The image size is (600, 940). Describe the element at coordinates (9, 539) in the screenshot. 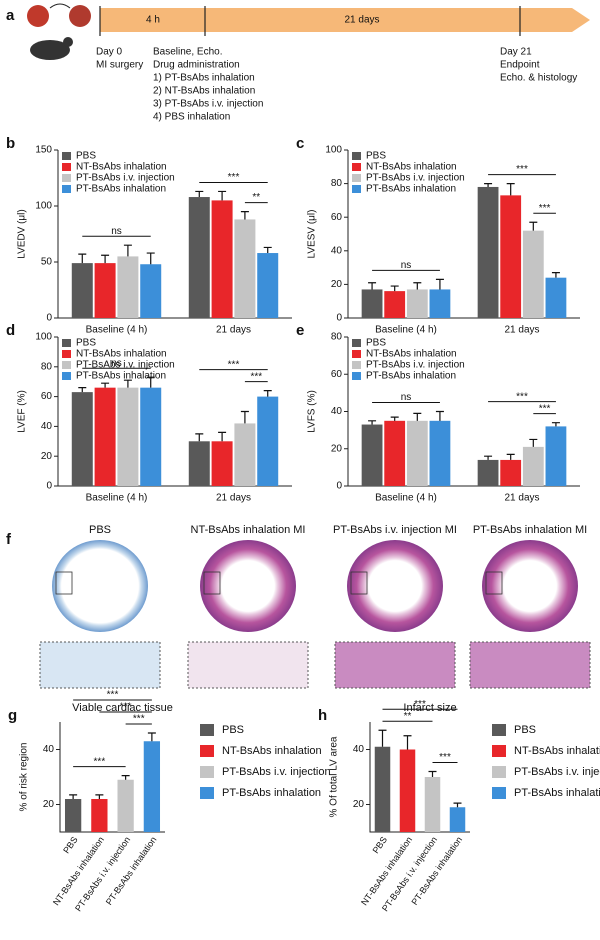

I see `panel-label: f` at that location.